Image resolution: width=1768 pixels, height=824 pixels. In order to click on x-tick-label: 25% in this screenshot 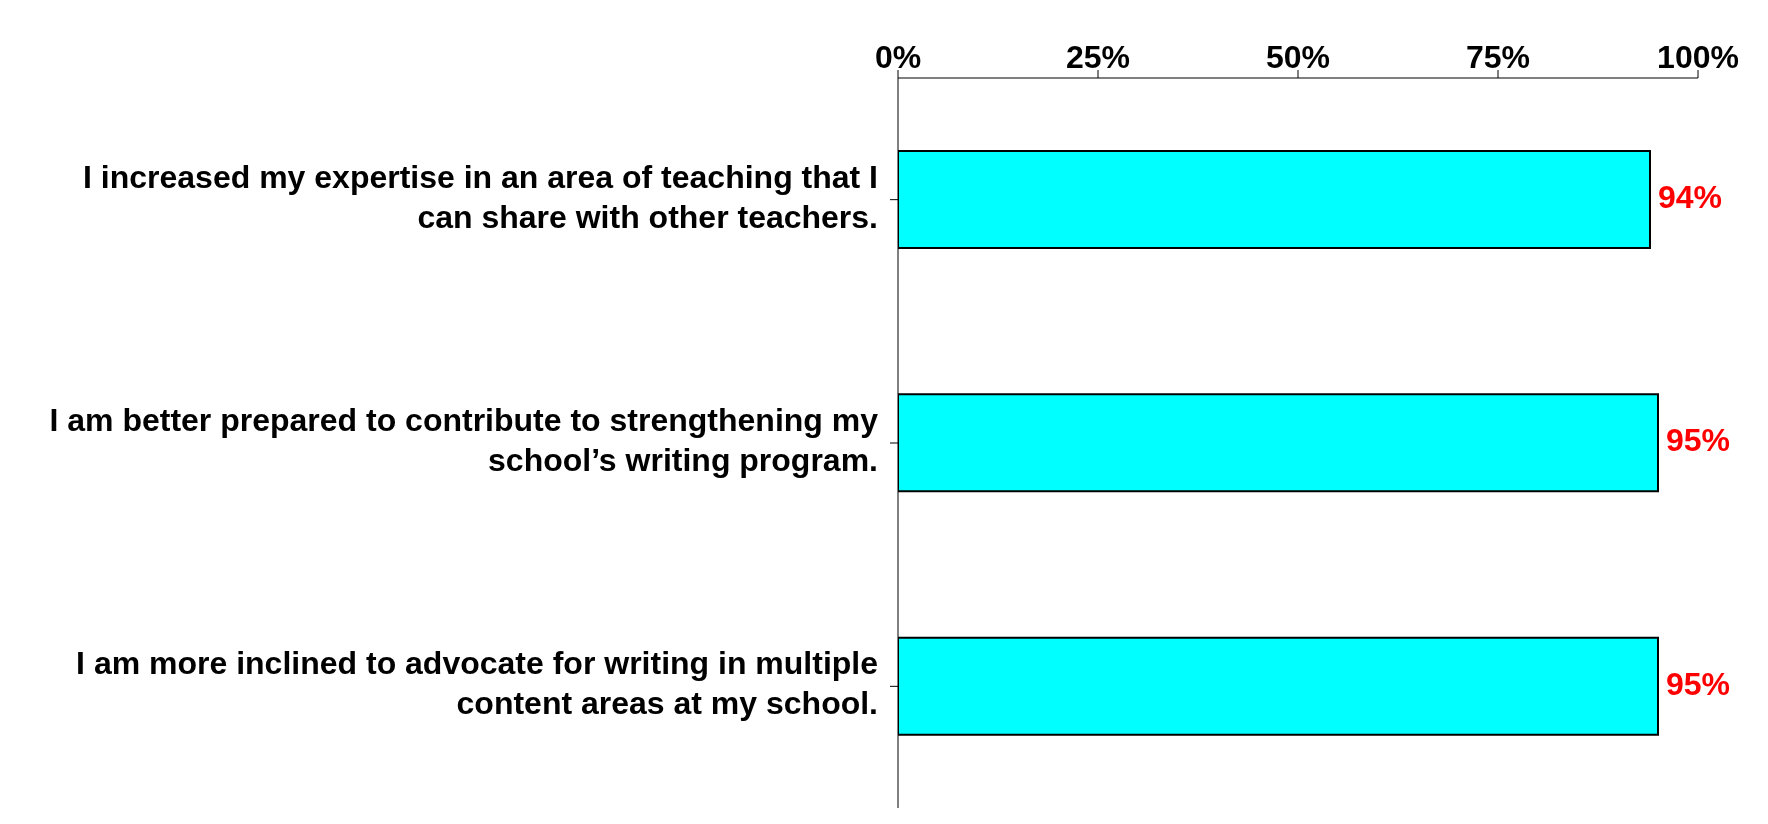, I will do `click(1098, 57)`.